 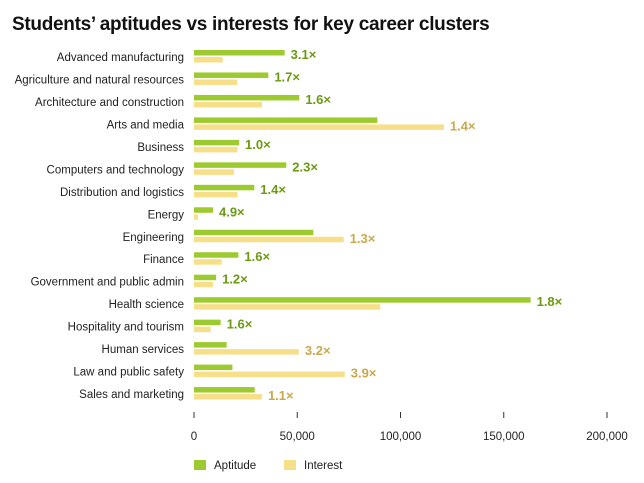 I want to click on category-label: Energy, so click(x=166, y=215).